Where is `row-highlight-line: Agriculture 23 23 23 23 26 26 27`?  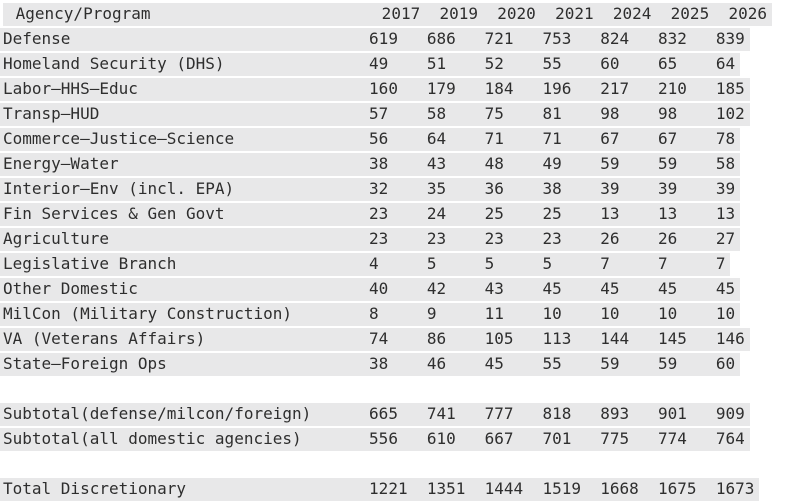
row-highlight-line: Agriculture 23 23 23 23 26 26 27 is located at coordinates (370, 239).